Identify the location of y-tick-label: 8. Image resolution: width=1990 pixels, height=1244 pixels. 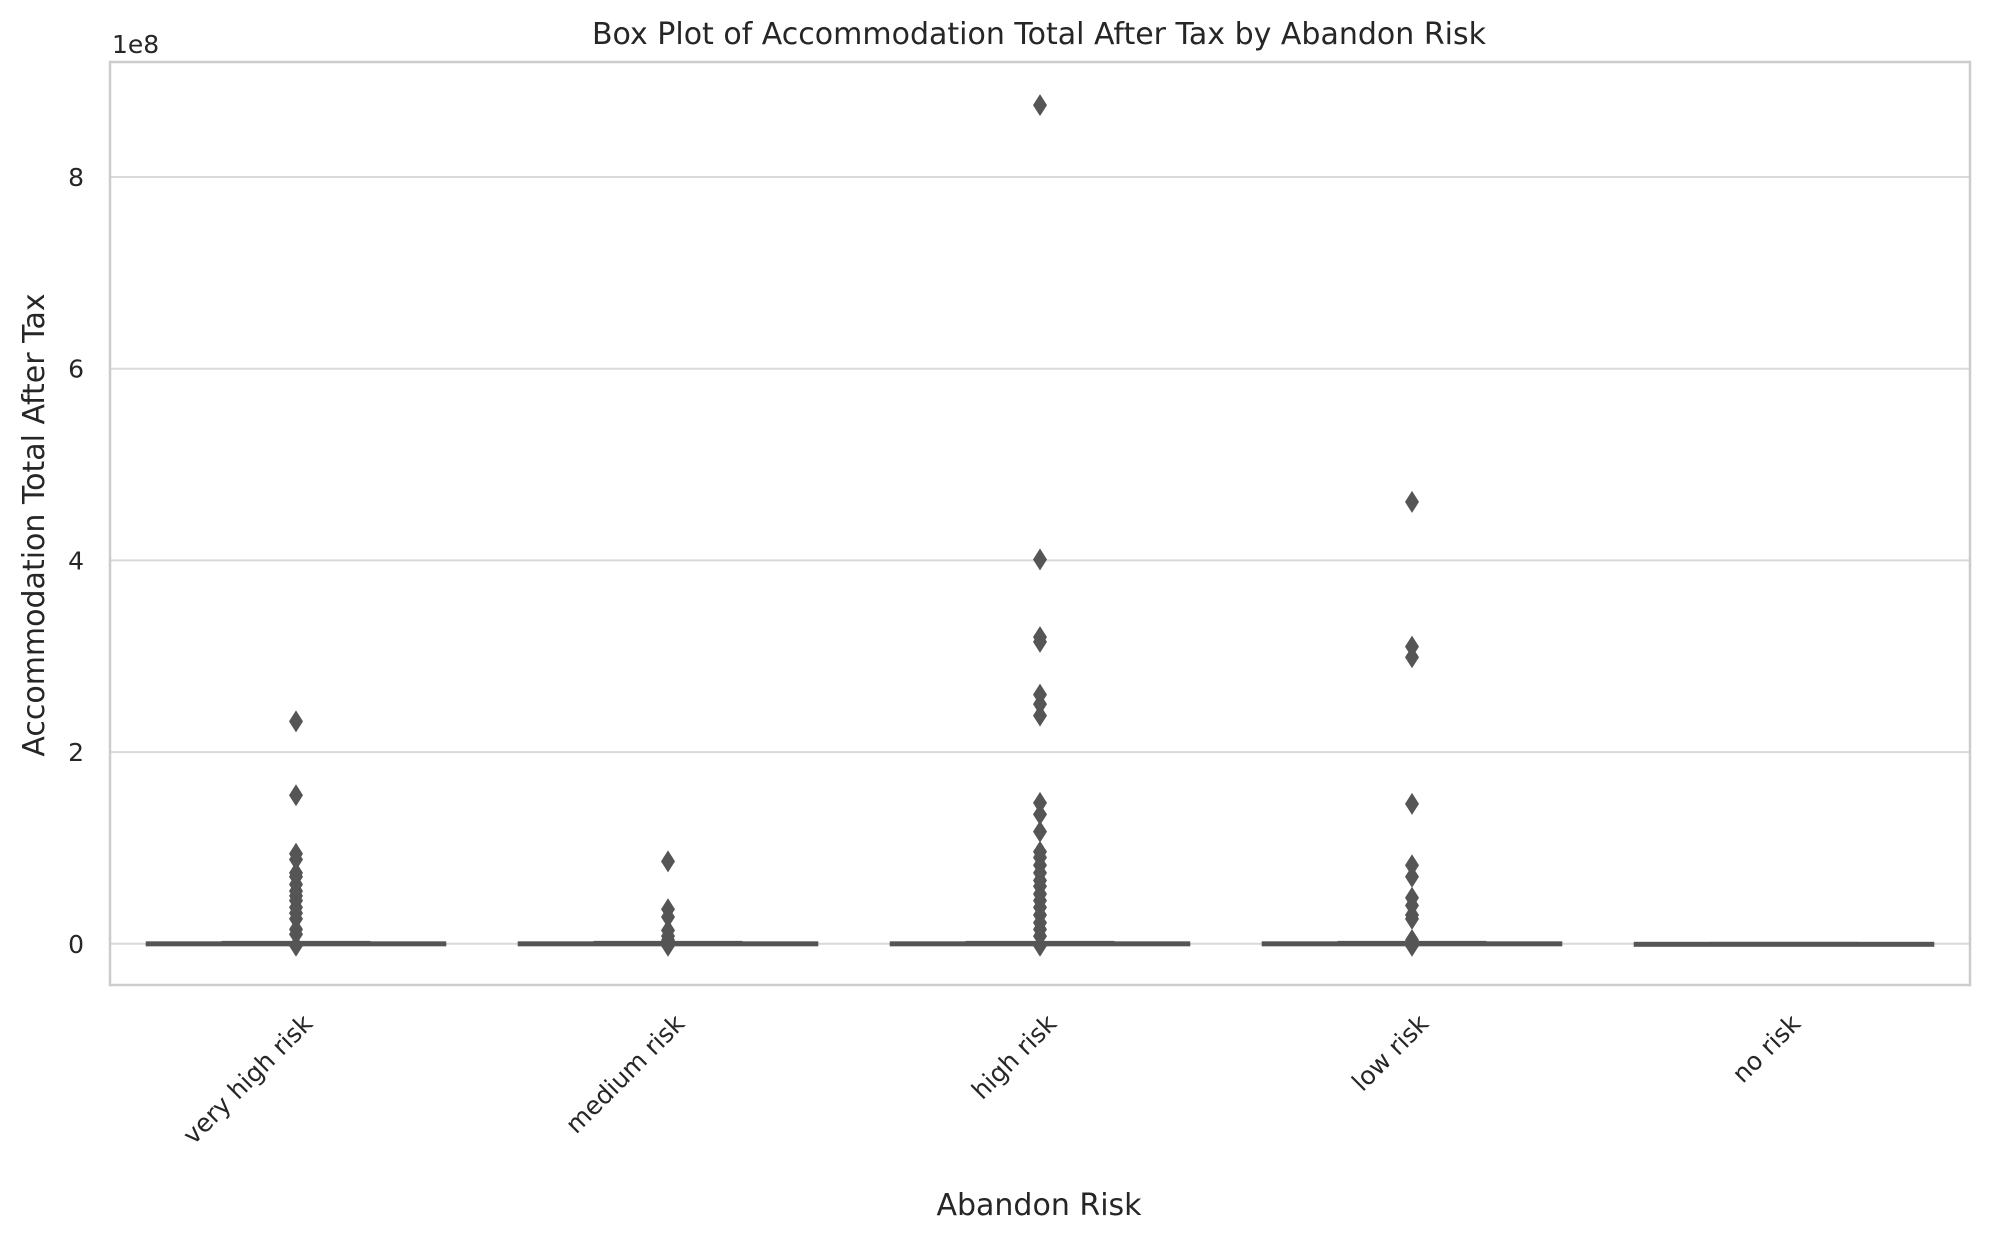
(76, 177).